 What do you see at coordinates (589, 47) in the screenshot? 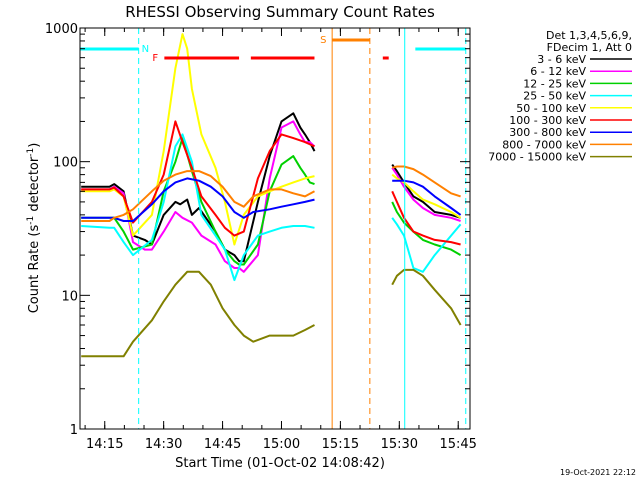
I see `legend-header-line: FDecim 1, Att 0` at bounding box center [589, 47].